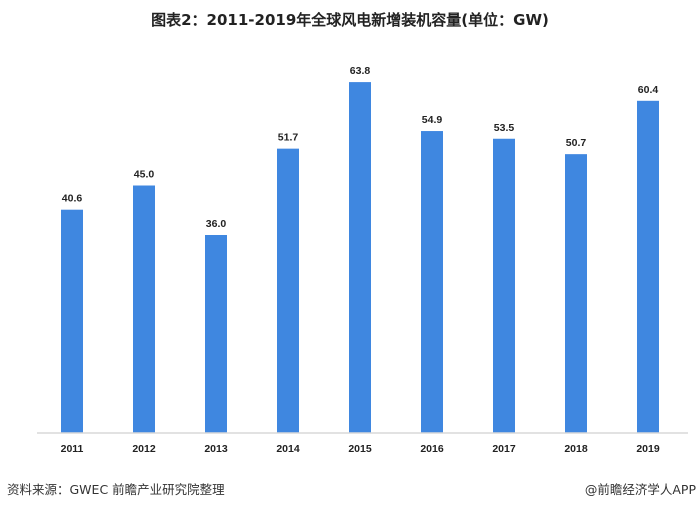  I want to click on x-tick-label-2013: 2013, so click(216, 449).